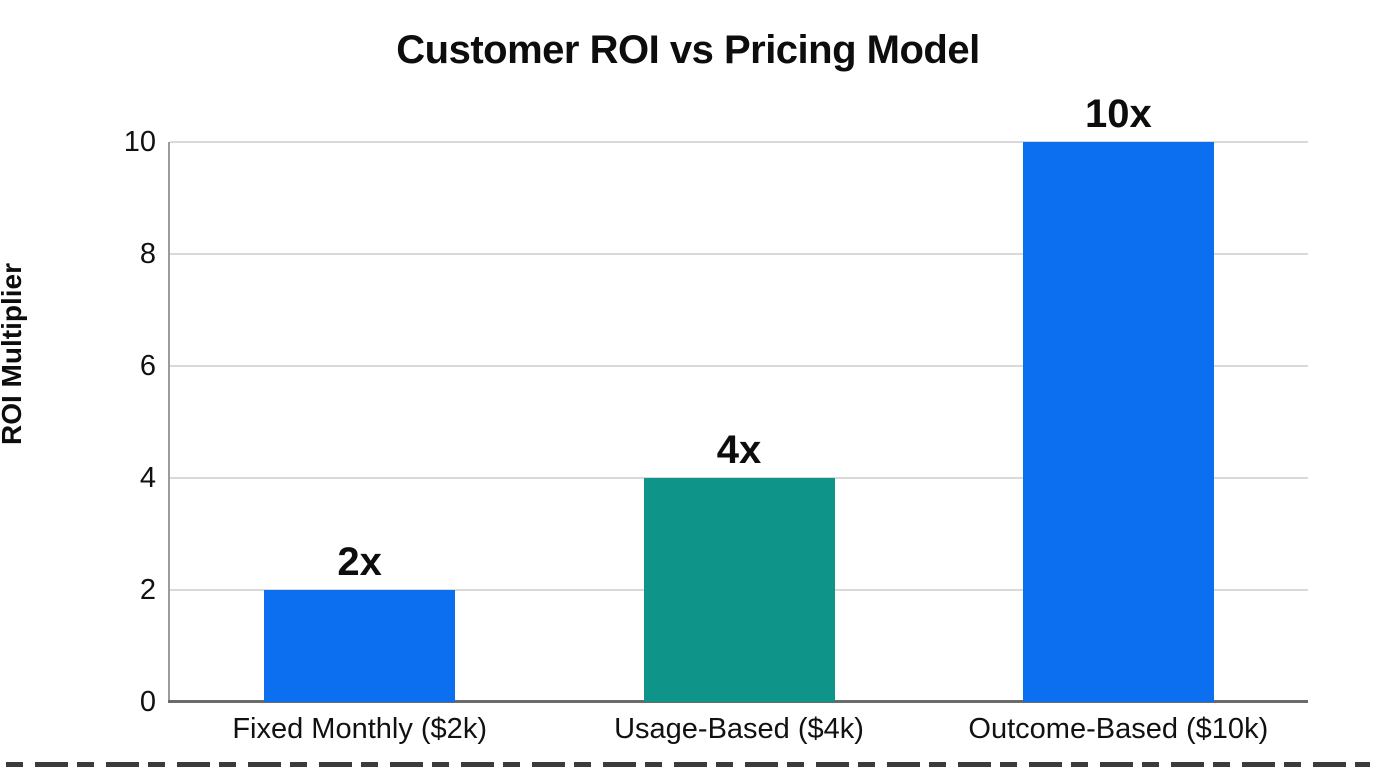 The height and width of the screenshot is (768, 1376). I want to click on bar-value-label: 4x, so click(739, 450).